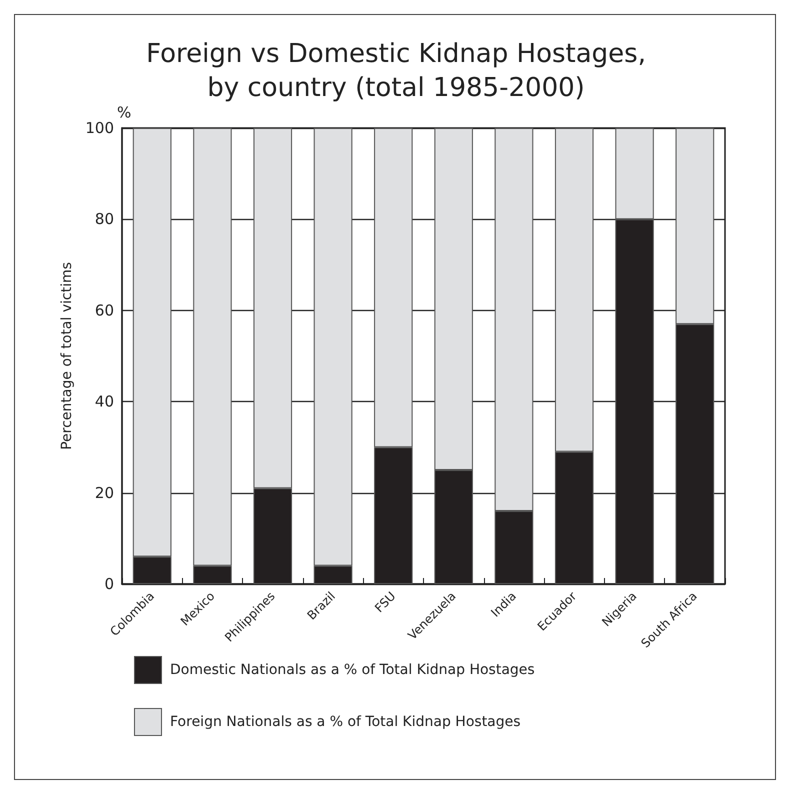  Describe the element at coordinates (396, 71) in the screenshot. I see `chart-title: Foreign vs Domestic Kidnap Hostages, by country (total 1985-2000)` at that location.